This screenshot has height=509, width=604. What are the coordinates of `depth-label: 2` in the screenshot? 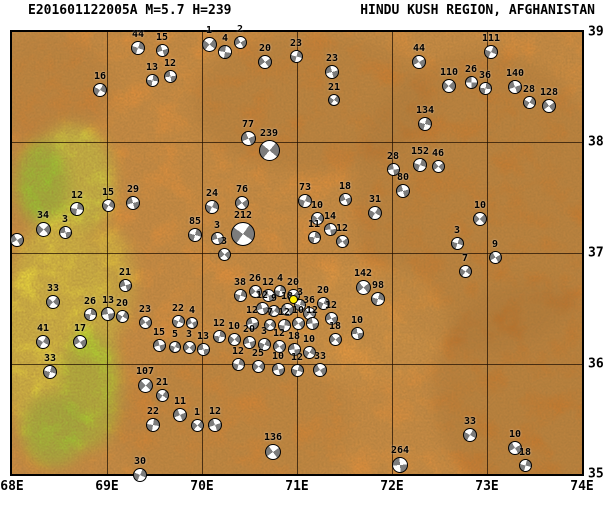 It's located at (240, 29).